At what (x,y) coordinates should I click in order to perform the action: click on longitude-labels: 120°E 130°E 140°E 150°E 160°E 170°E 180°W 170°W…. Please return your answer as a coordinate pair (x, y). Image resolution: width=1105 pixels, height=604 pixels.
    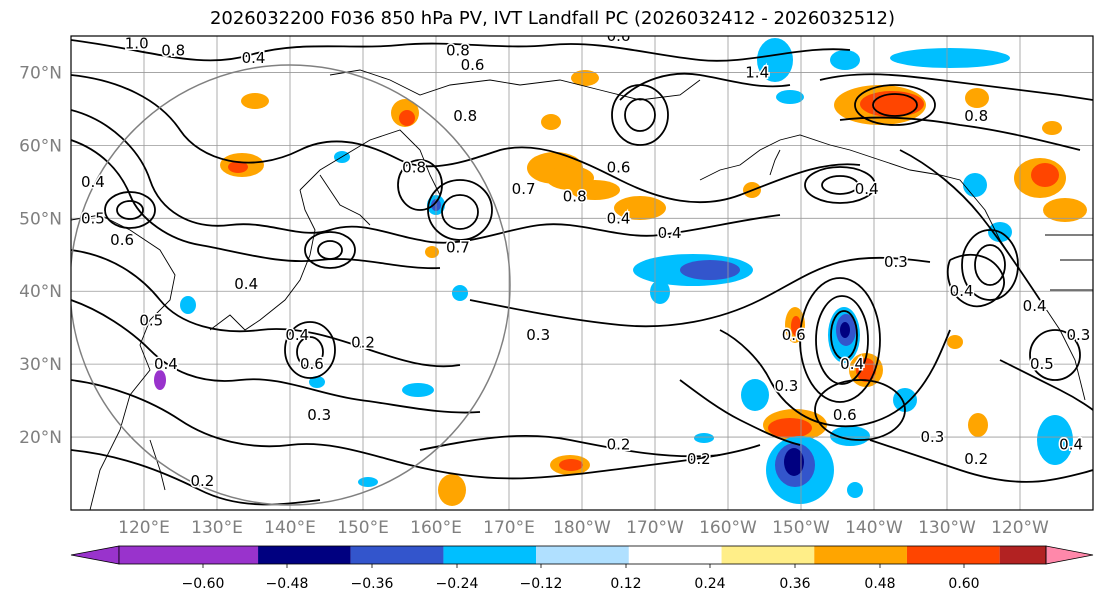
    Looking at the image, I should click on (583, 528).